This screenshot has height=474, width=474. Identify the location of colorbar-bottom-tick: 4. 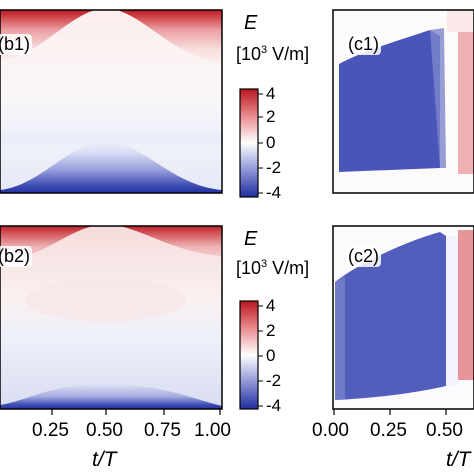
(271, 305).